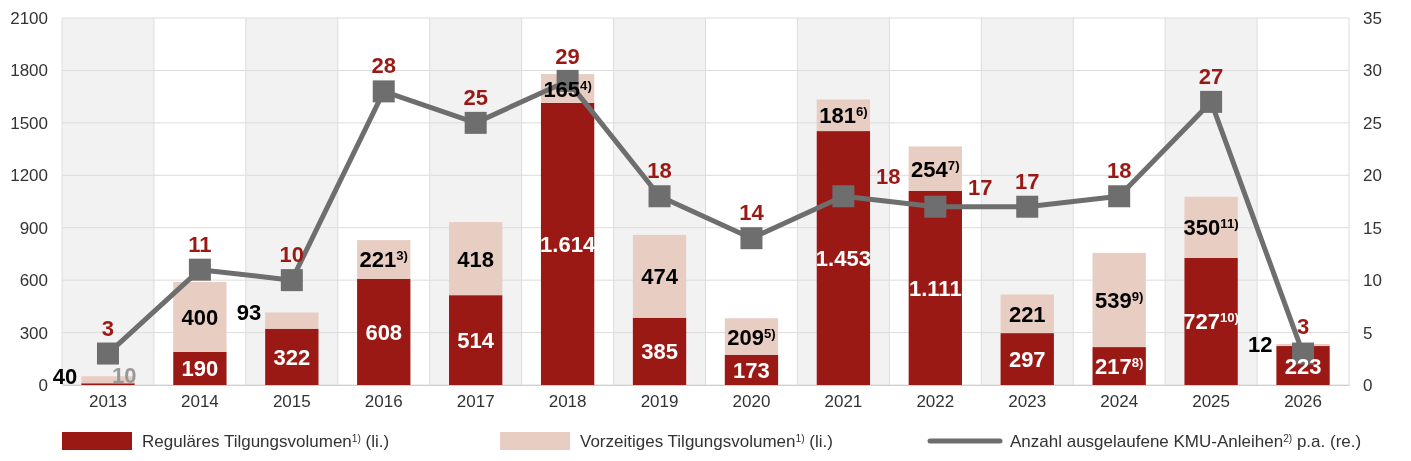 The width and height of the screenshot is (1411, 461). What do you see at coordinates (935, 402) in the screenshot?
I see `x-tick-label: 2022` at bounding box center [935, 402].